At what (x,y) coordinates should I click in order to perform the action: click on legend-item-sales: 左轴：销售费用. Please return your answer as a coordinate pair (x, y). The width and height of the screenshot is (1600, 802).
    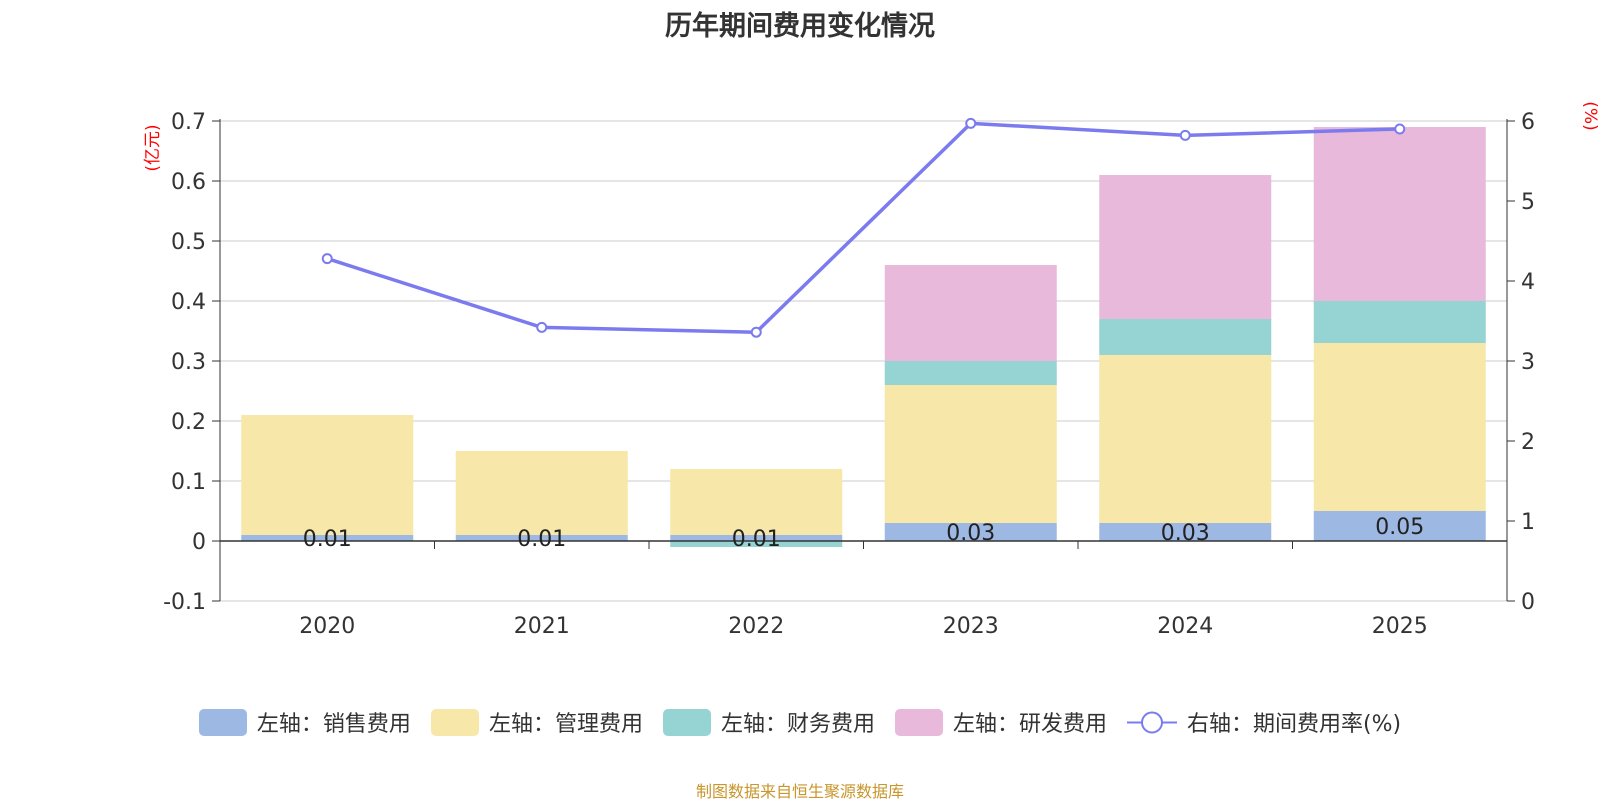
    Looking at the image, I should click on (304, 722).